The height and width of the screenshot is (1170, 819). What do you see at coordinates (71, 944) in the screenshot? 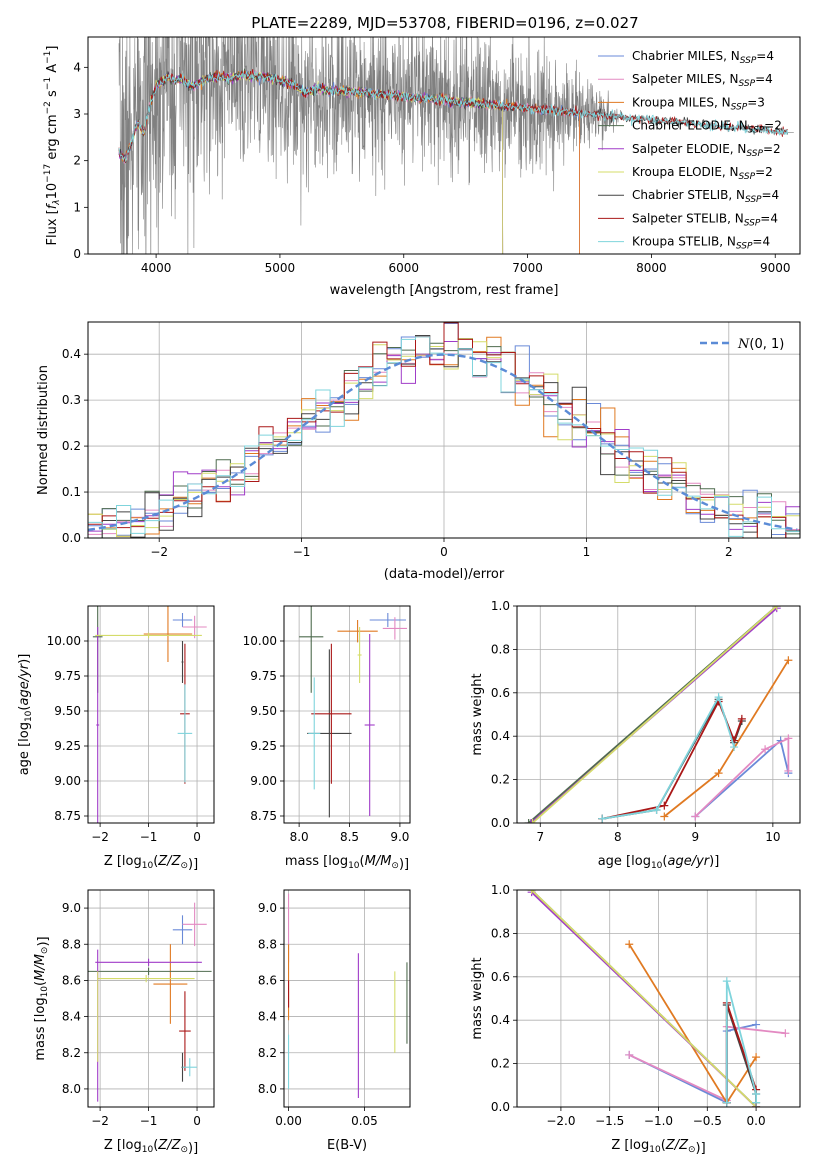
I see `y-tick-label: 8.8` at bounding box center [71, 944].